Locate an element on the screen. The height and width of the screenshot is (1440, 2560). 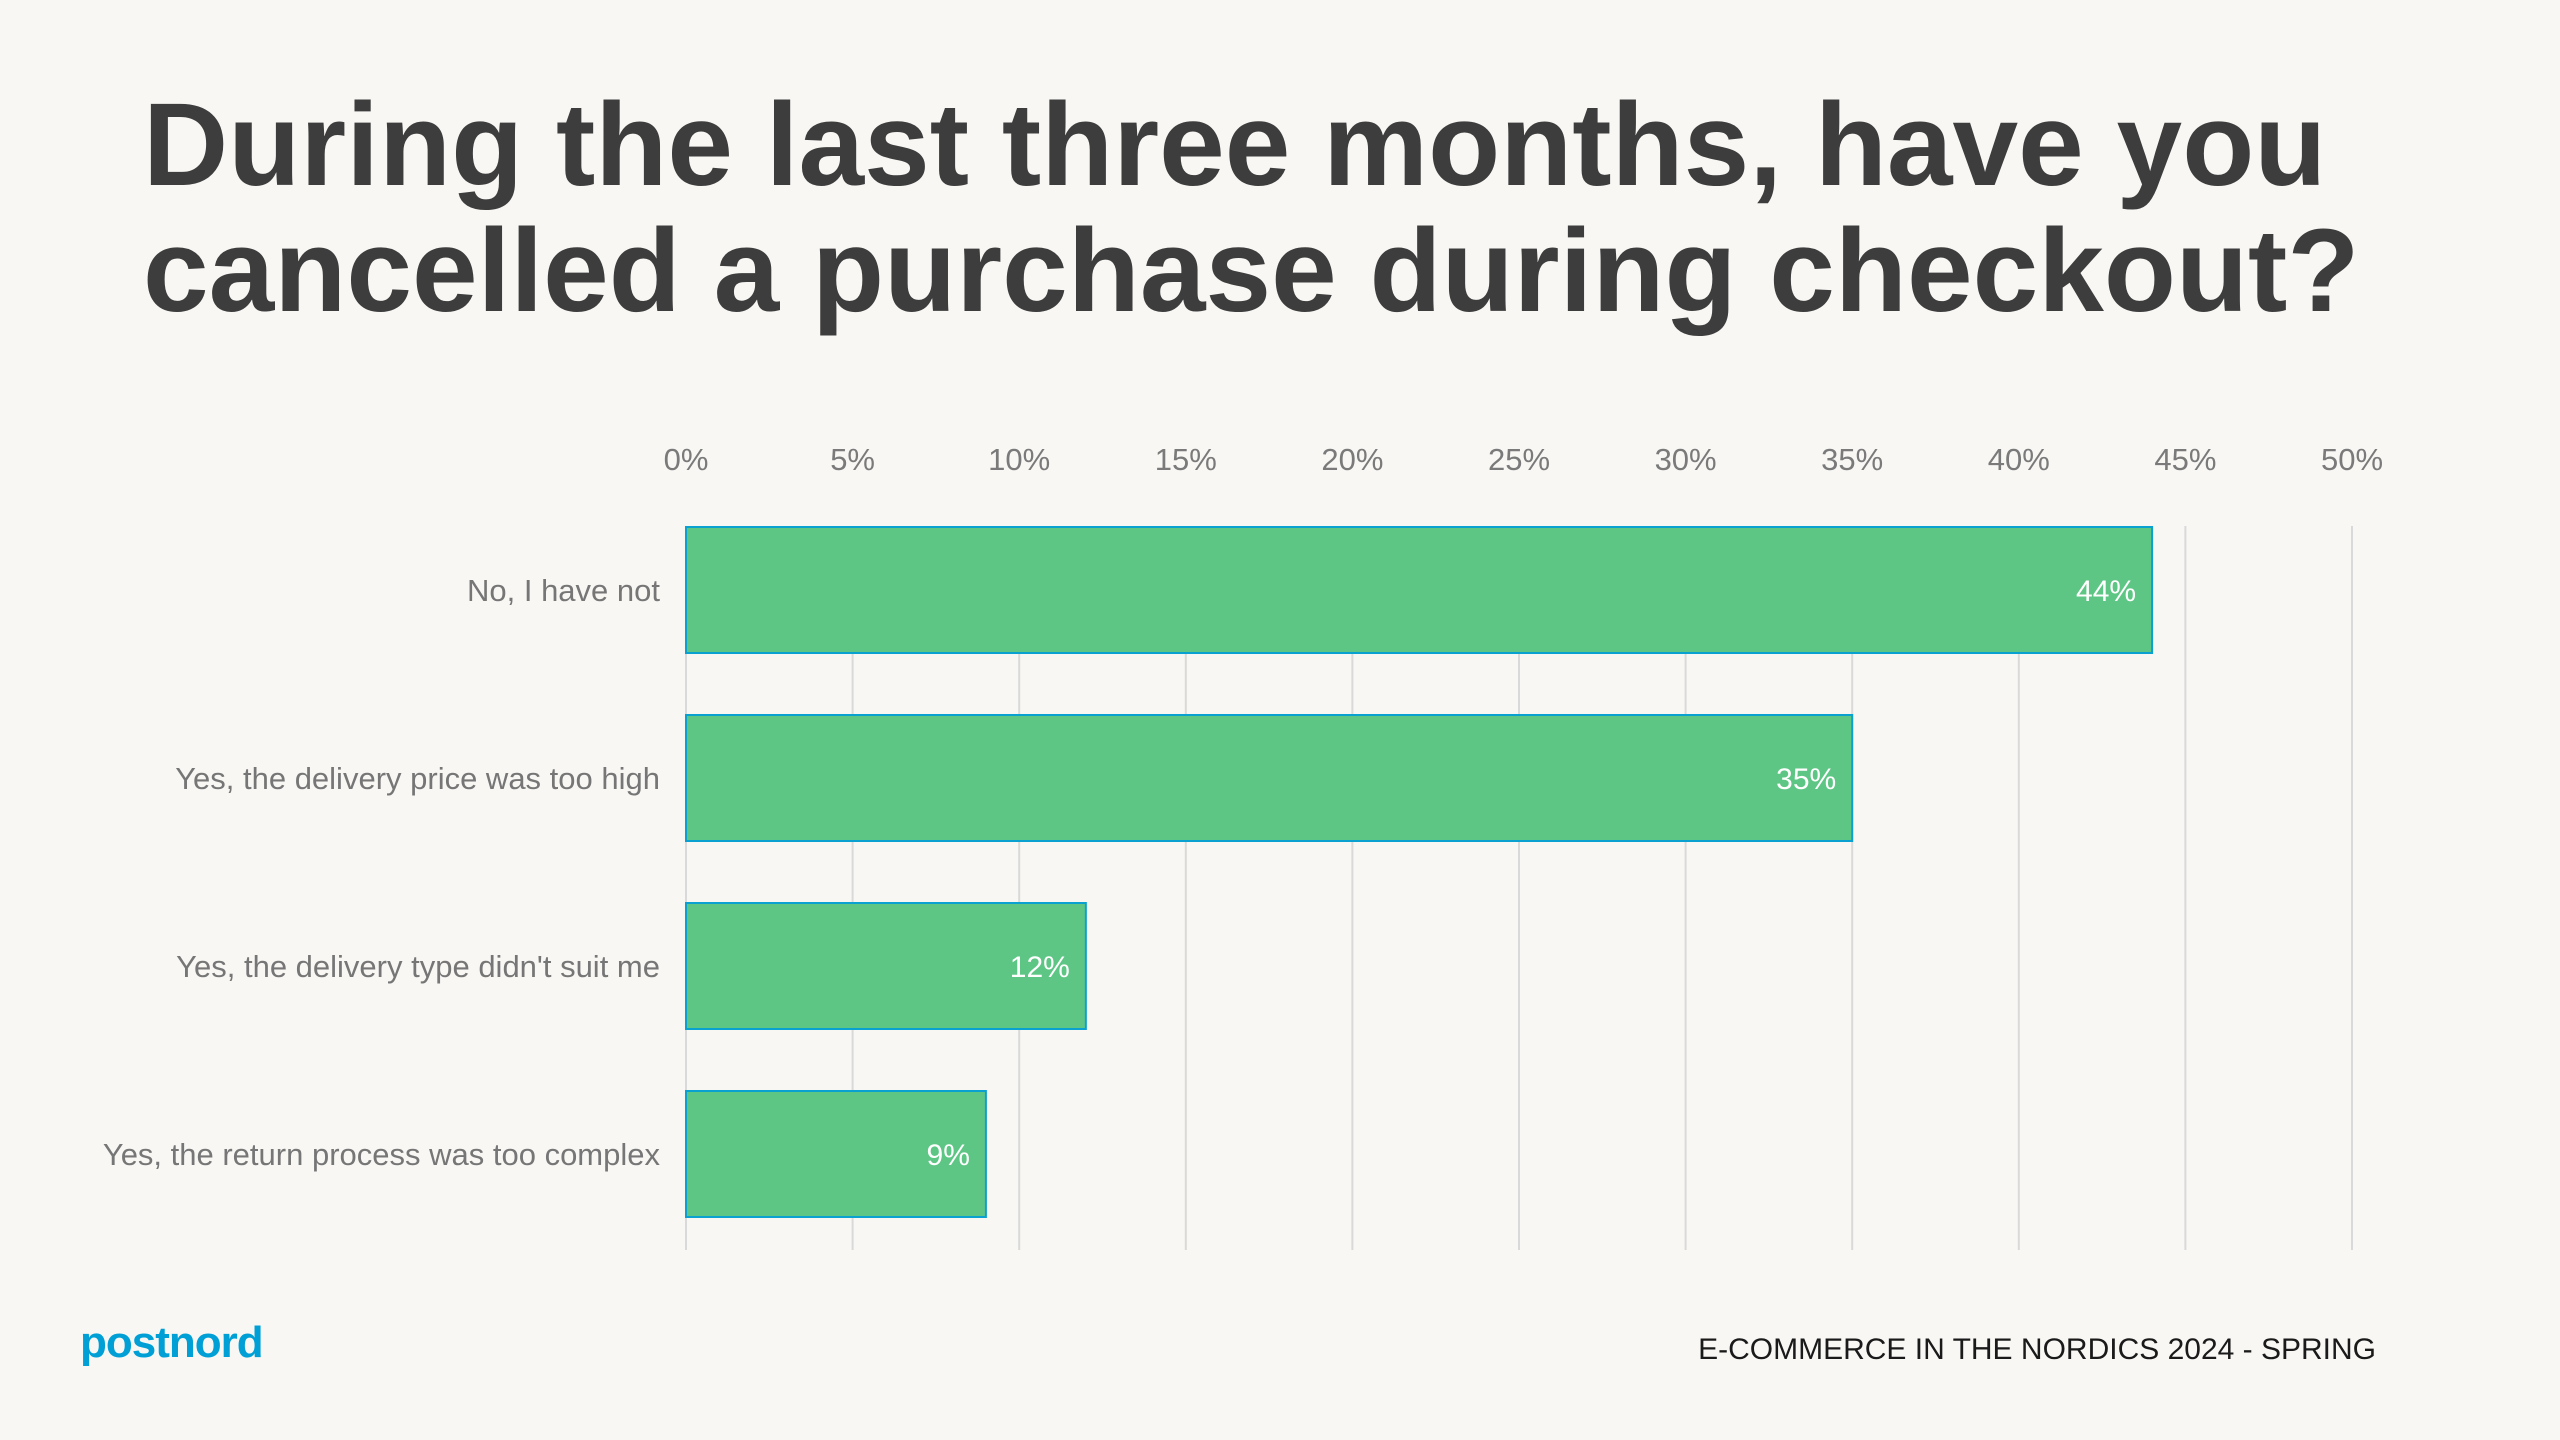
x-tick-label: 0% is located at coordinates (686, 459).